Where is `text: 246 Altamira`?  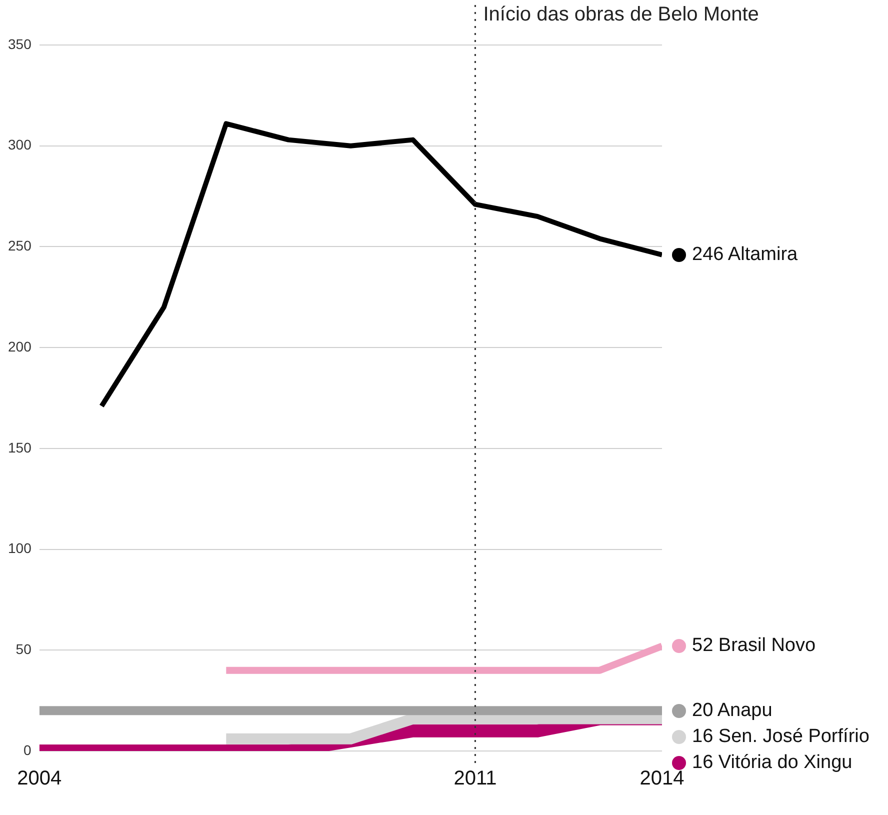 text: 246 Altamira is located at coordinates (745, 254).